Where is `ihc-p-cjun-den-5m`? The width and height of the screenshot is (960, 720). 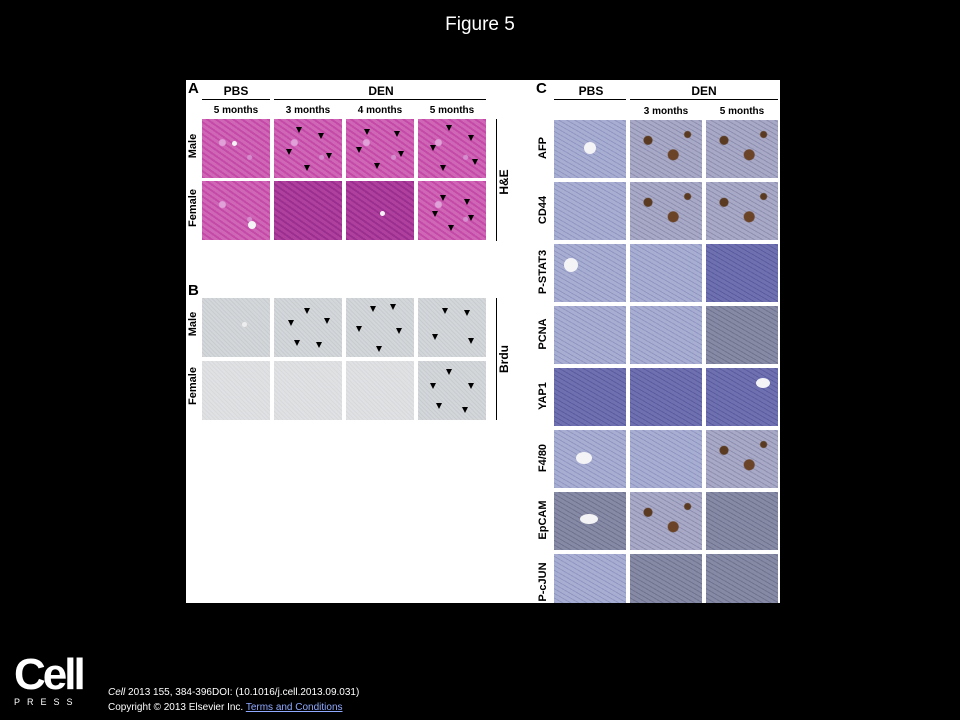
ihc-p-cjun-den-5m is located at coordinates (742, 578).